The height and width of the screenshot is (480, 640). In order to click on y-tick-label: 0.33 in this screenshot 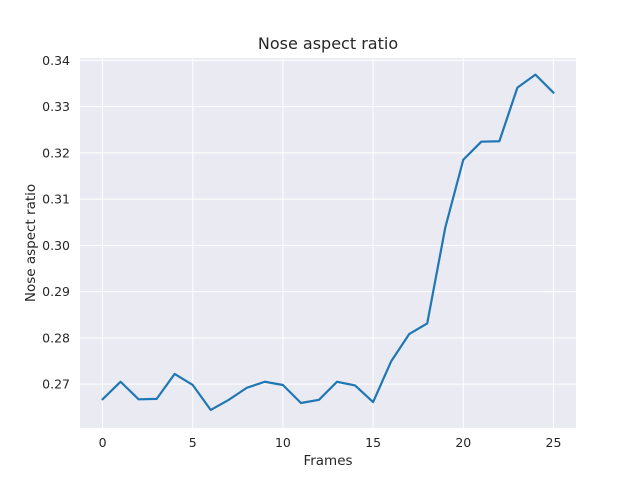, I will do `click(56, 106)`.